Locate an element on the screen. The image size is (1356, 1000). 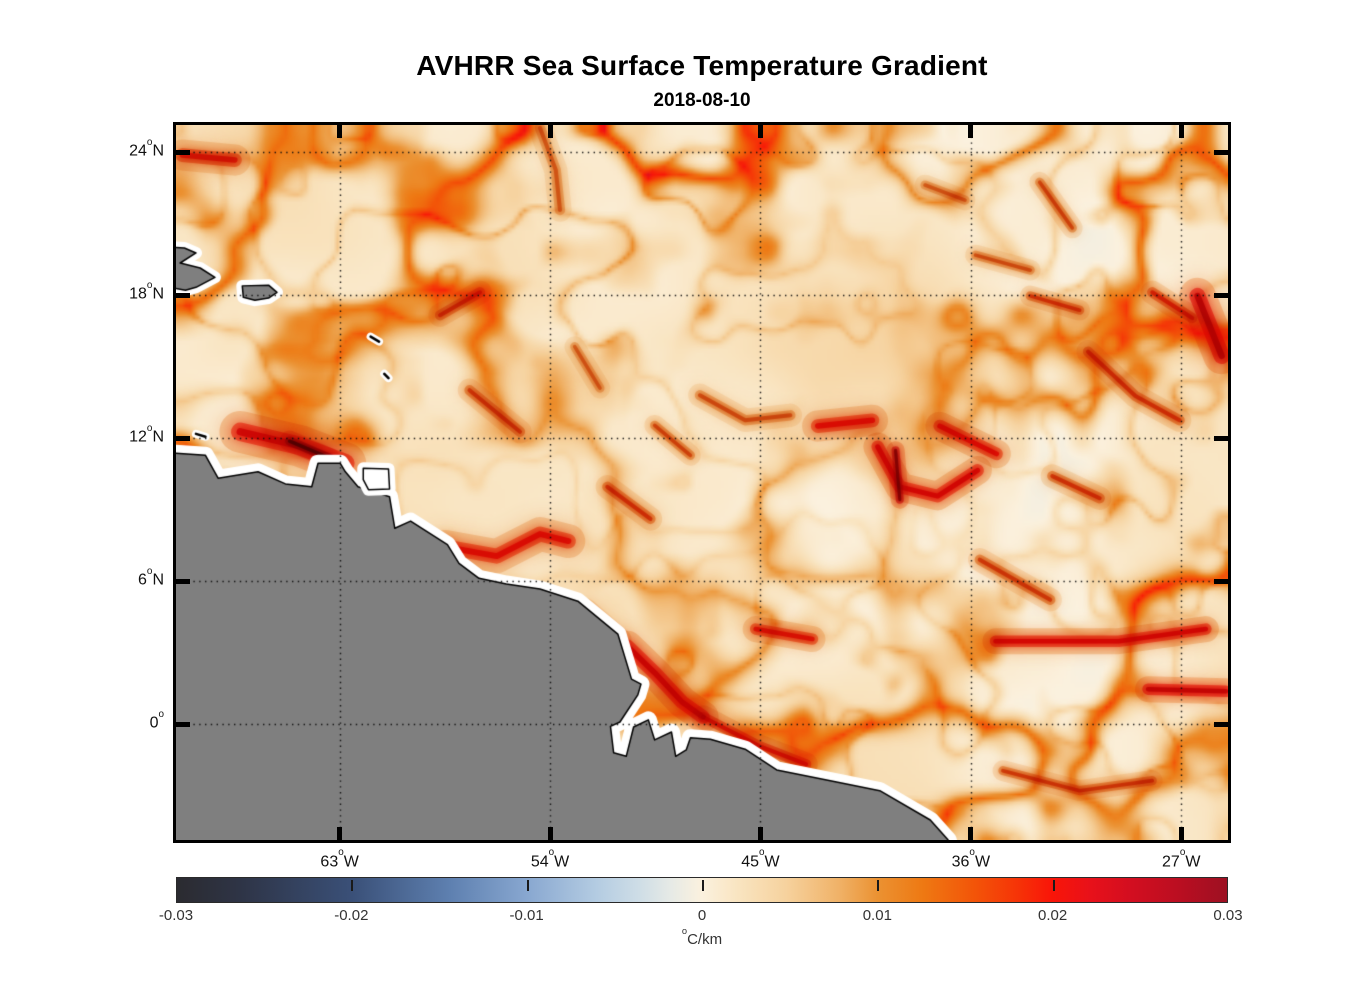
figure-title: AVHRR Sea Surface Temperature Gradient is located at coordinates (702, 65).